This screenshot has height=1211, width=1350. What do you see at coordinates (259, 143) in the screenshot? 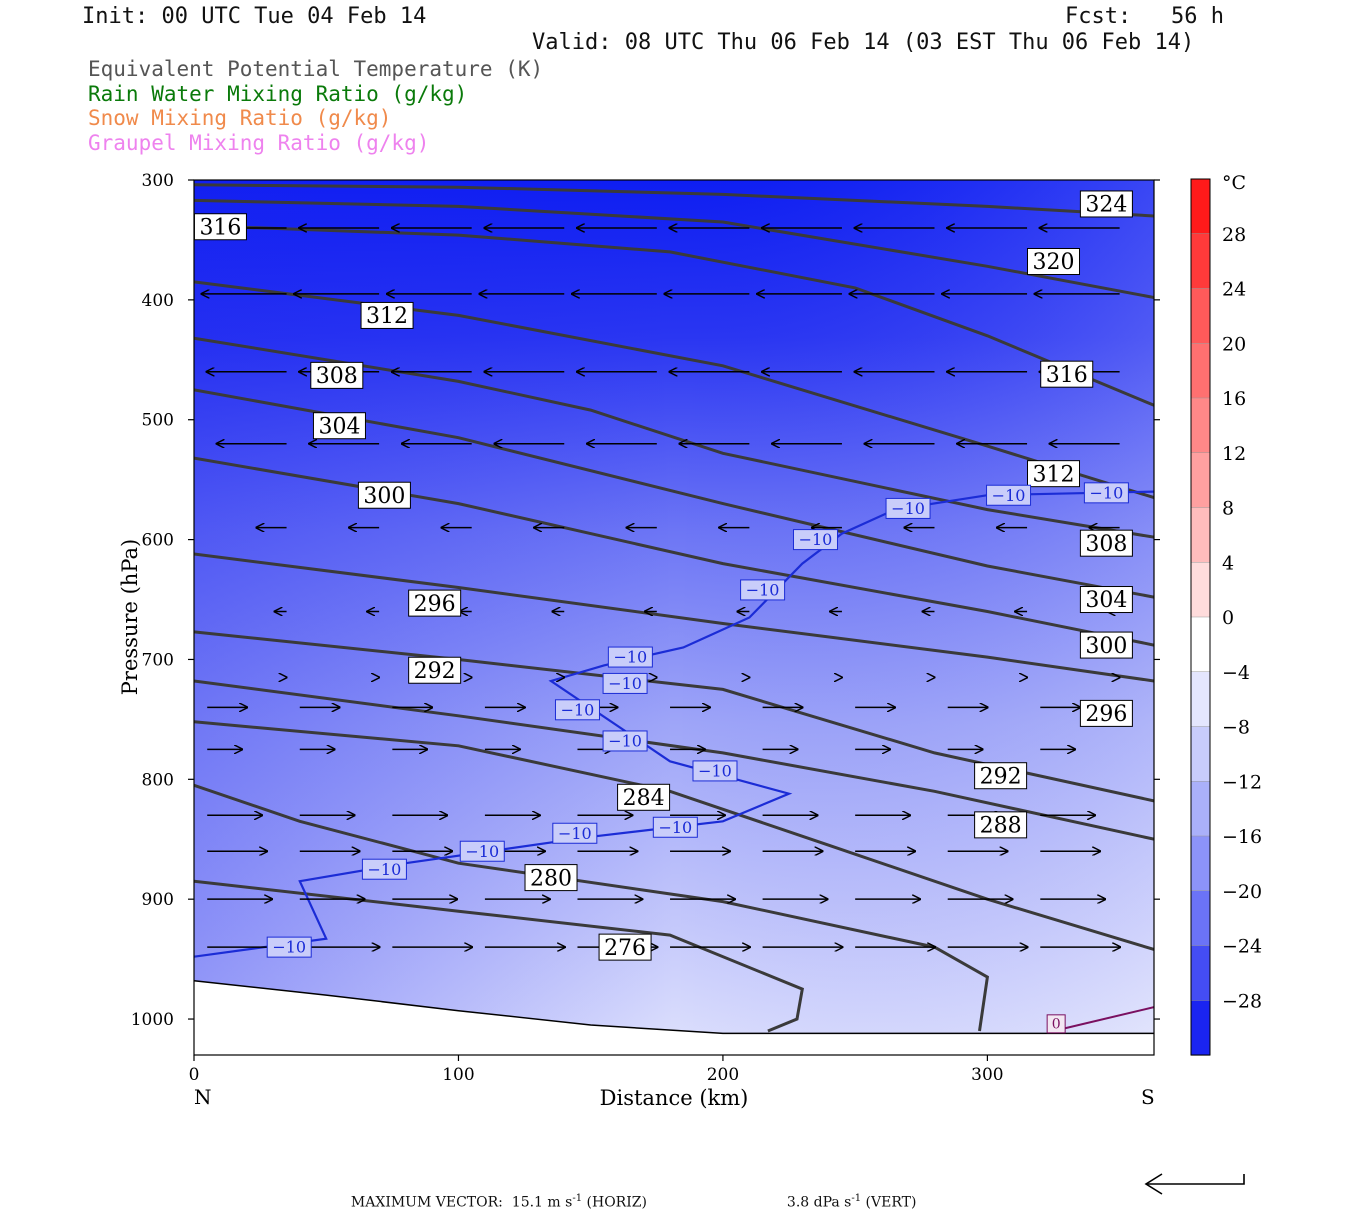
I see `legend-graupel: Graupel Mixing Ratio (g/kg)` at bounding box center [259, 143].